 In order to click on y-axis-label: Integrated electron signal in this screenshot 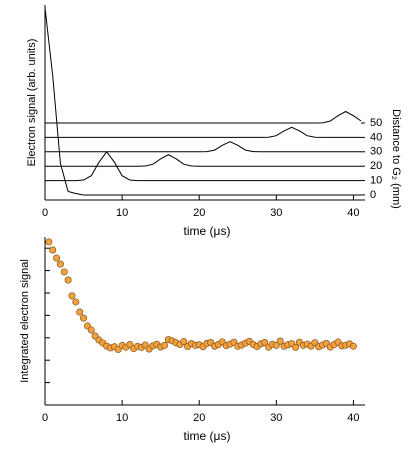, I will do `click(25, 321)`.